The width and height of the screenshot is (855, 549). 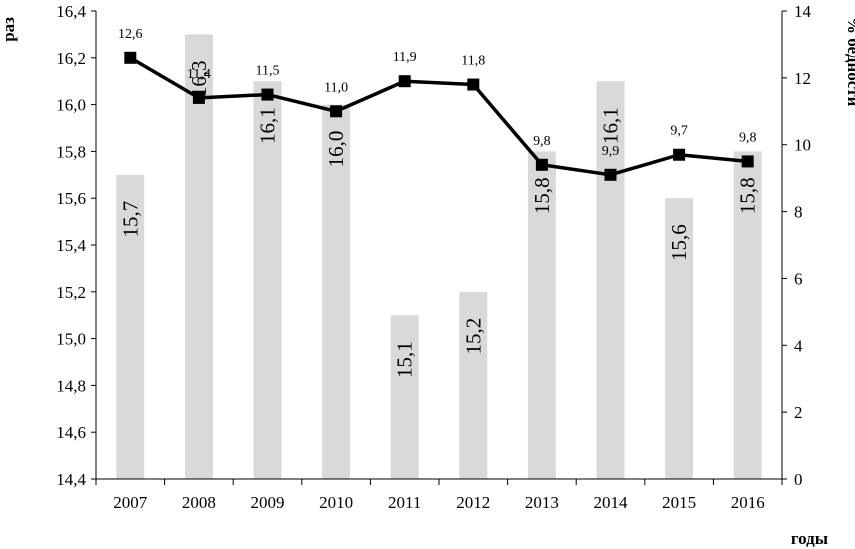 I want to click on x-tick-label: 2013, so click(x=542, y=502).